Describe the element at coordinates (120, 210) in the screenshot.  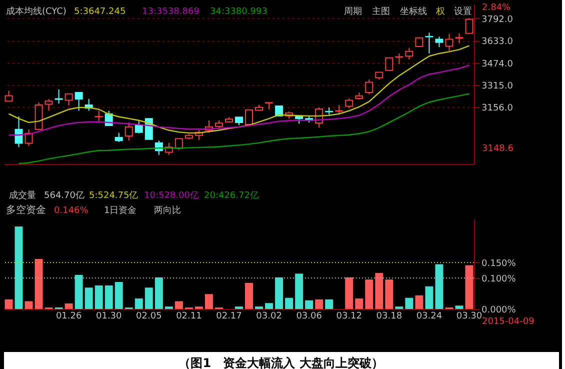
I see `text: 1日资金` at that location.